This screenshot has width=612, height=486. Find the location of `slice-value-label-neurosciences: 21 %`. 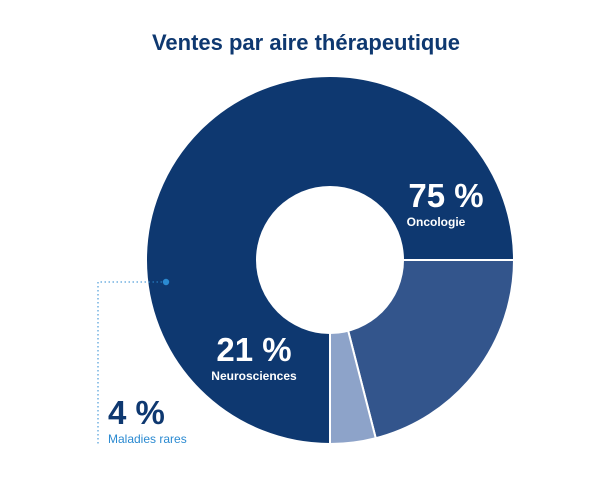

slice-value-label-neurosciences: 21 % is located at coordinates (253, 349).